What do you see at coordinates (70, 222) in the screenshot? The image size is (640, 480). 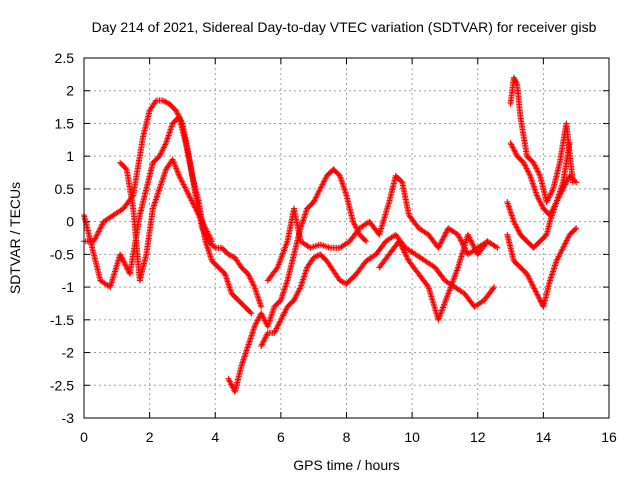 I see `y-tick-label: 0` at bounding box center [70, 222].